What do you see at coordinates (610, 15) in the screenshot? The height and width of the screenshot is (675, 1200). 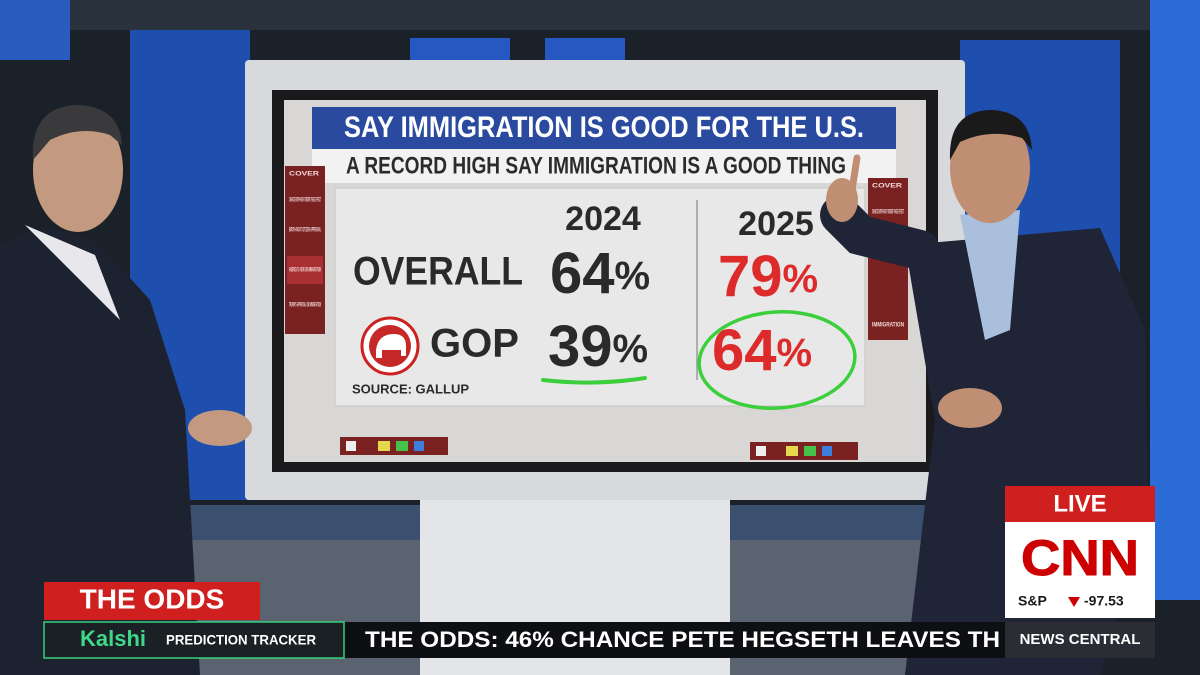 I see `studio-ceiling` at bounding box center [610, 15].